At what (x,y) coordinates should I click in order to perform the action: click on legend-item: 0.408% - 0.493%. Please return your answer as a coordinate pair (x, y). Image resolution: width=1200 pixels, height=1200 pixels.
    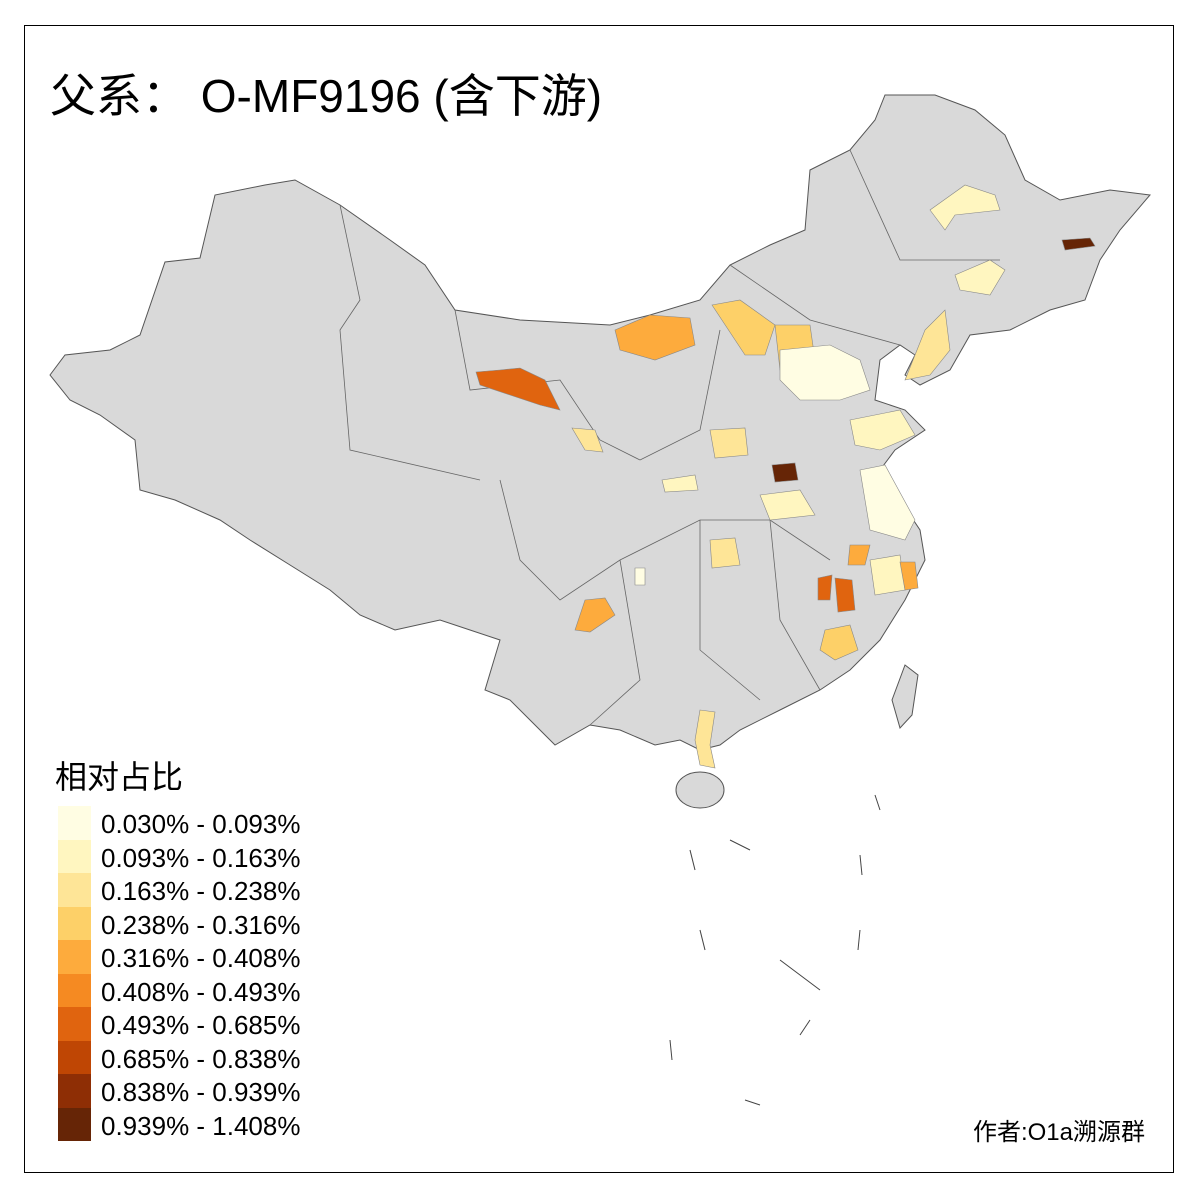
    Looking at the image, I should click on (208, 990).